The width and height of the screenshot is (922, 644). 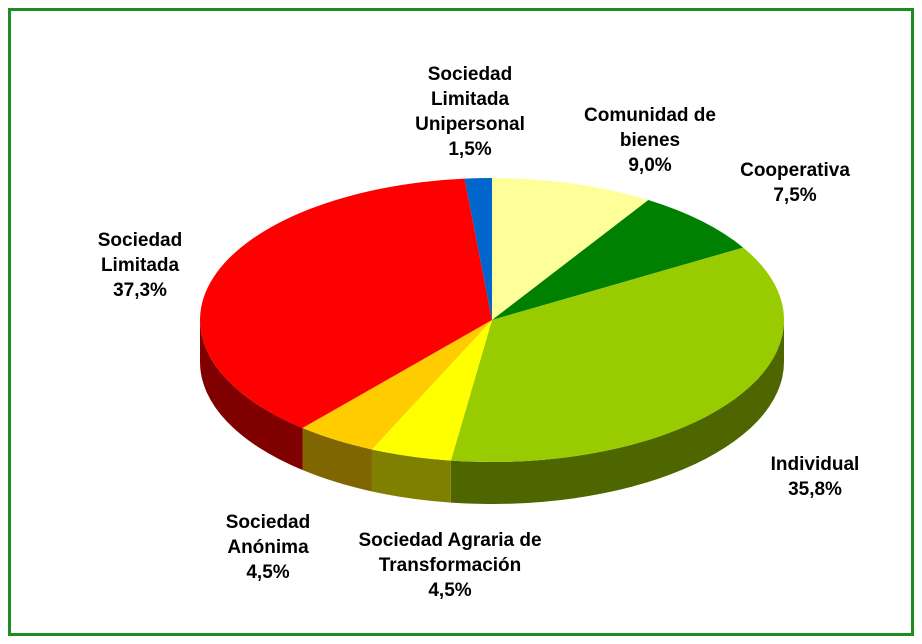 I want to click on slice-label: Comunidad de bienes 9,0%, so click(x=650, y=140).